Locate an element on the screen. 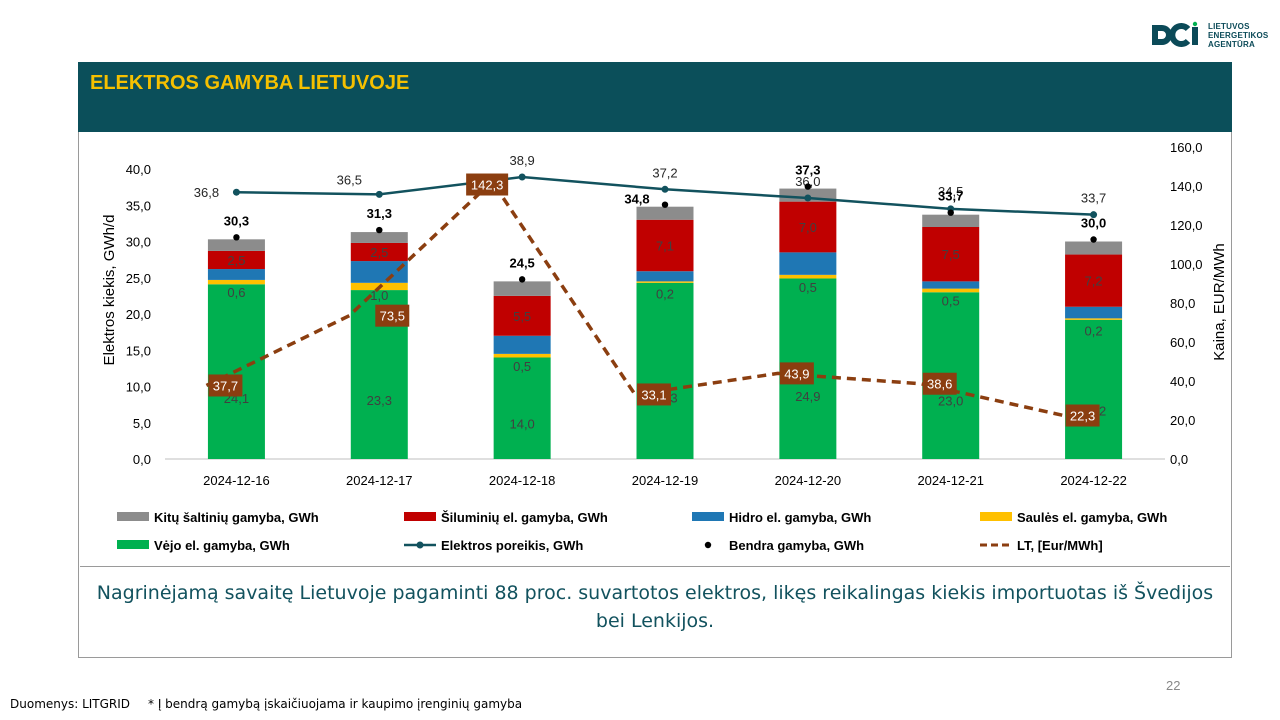  title-bar: ELEKTROS GAMYBA LIETUVOJE is located at coordinates (655, 97).